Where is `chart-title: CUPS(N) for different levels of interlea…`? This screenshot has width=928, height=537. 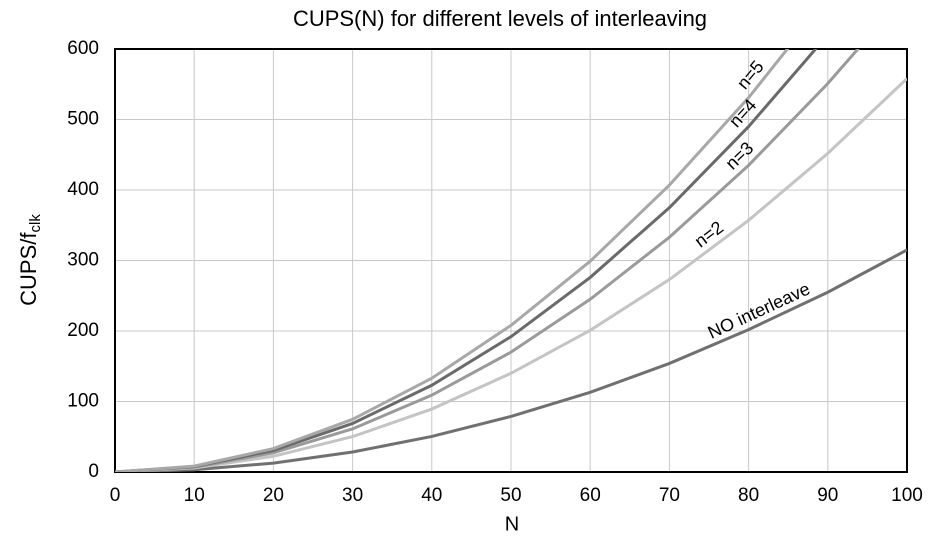
chart-title: CUPS(N) for different levels of interlea… is located at coordinates (500, 18).